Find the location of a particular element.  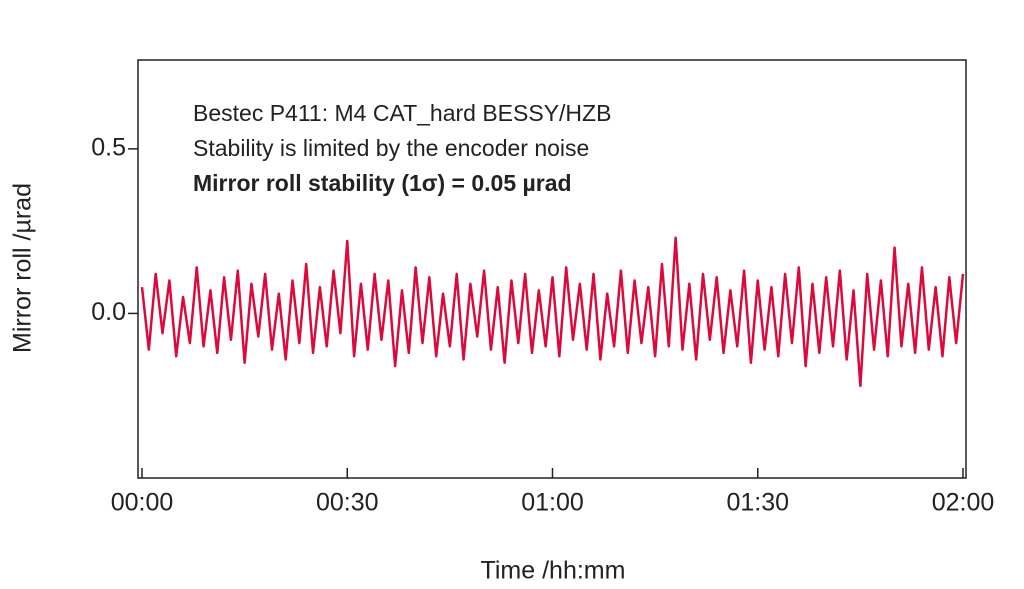

y-tick-label: 0.5 is located at coordinates (108, 147).